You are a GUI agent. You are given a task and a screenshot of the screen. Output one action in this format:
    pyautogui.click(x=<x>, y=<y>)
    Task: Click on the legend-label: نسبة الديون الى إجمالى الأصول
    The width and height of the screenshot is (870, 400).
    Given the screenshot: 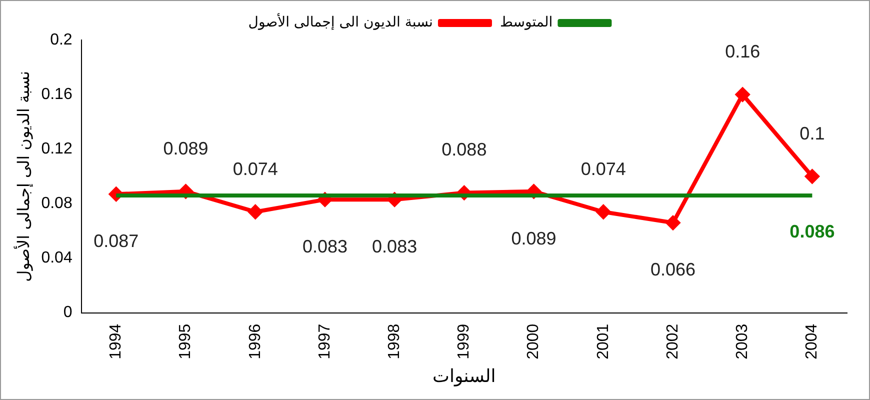 What is the action you would take?
    pyautogui.click(x=340, y=21)
    